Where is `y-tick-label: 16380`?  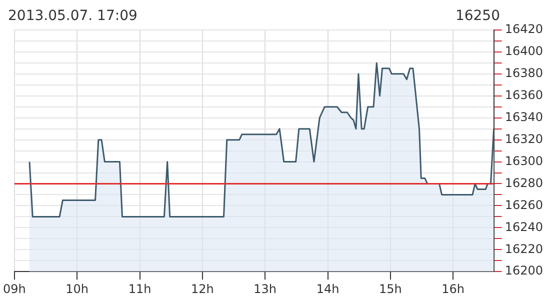 y-tick-label: 16380 is located at coordinates (524, 73).